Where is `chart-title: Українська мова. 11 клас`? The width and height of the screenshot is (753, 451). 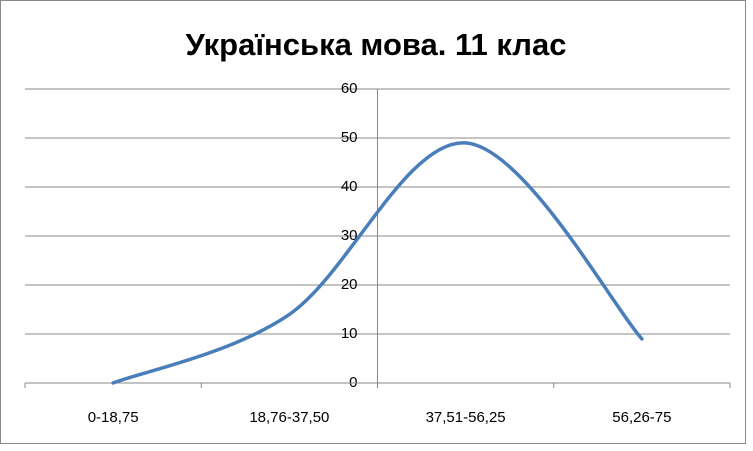
chart-title: Українська мова. 11 клас is located at coordinates (376, 44).